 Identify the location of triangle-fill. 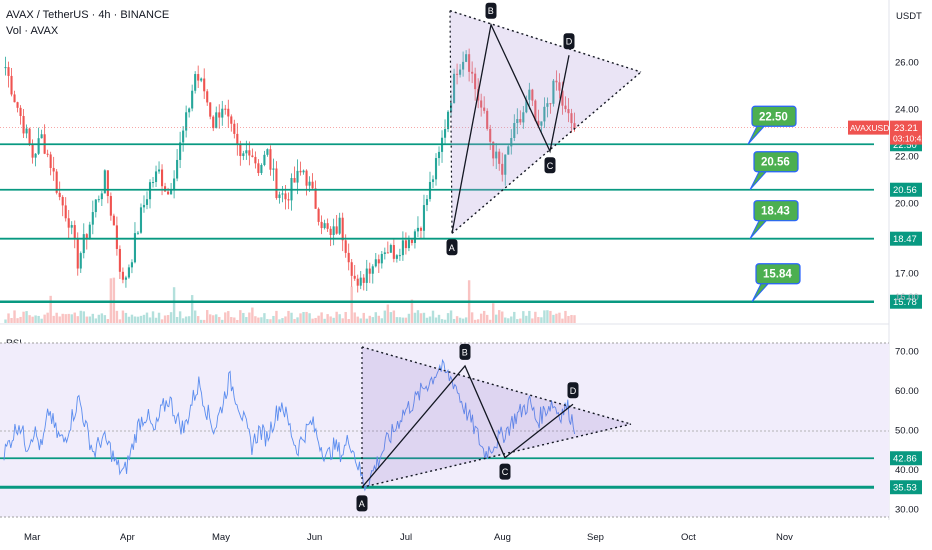
(545, 122).